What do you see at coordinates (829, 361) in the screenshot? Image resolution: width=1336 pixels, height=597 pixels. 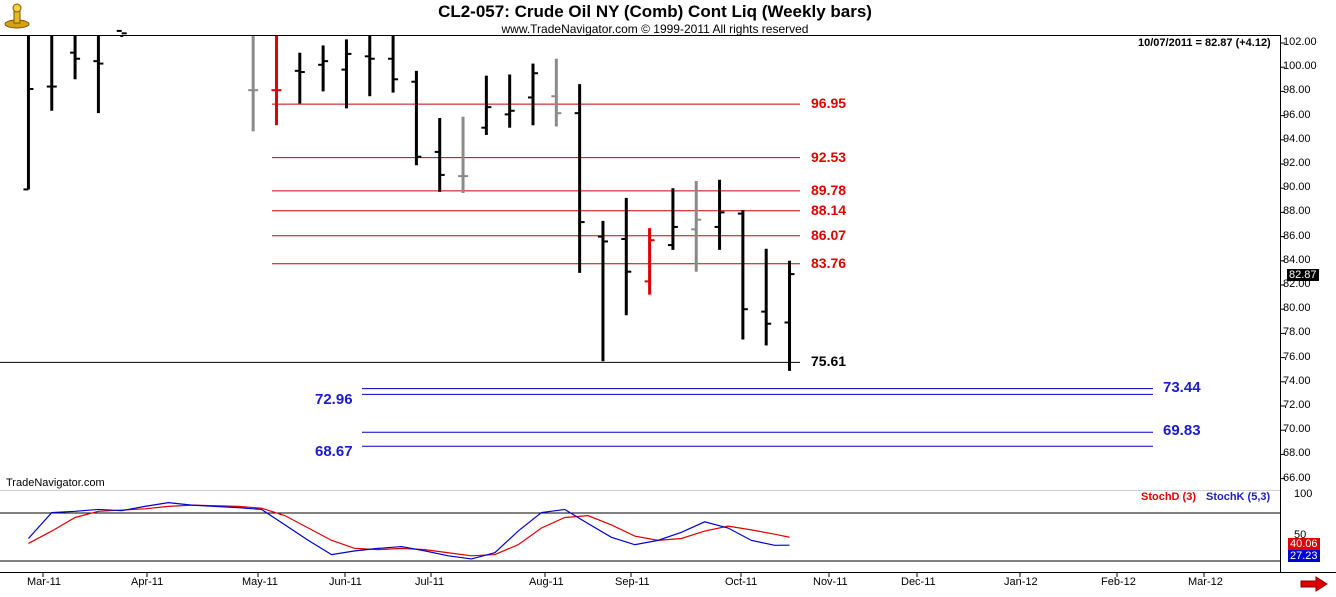 I see `level-label: 75.61` at bounding box center [829, 361].